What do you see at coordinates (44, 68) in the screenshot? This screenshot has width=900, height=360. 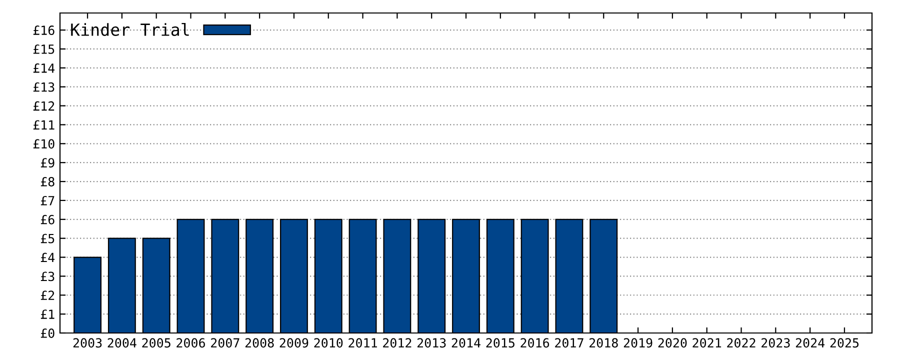 I see `y-tick-label: £14` at bounding box center [44, 68].